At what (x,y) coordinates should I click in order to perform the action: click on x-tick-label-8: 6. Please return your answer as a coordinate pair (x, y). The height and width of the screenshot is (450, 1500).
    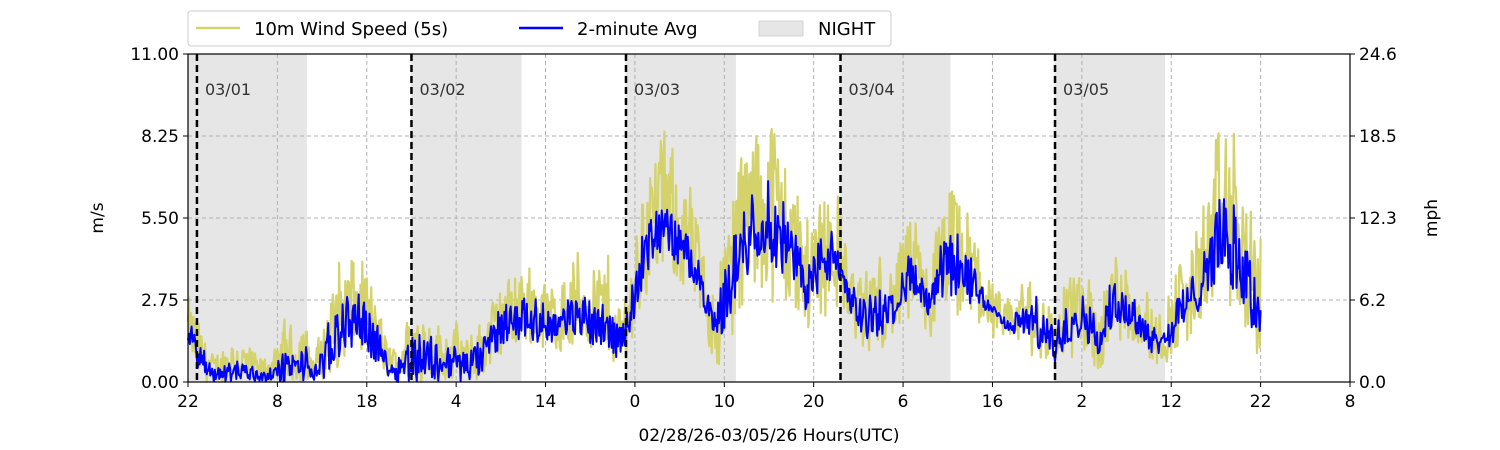
    Looking at the image, I should click on (903, 402).